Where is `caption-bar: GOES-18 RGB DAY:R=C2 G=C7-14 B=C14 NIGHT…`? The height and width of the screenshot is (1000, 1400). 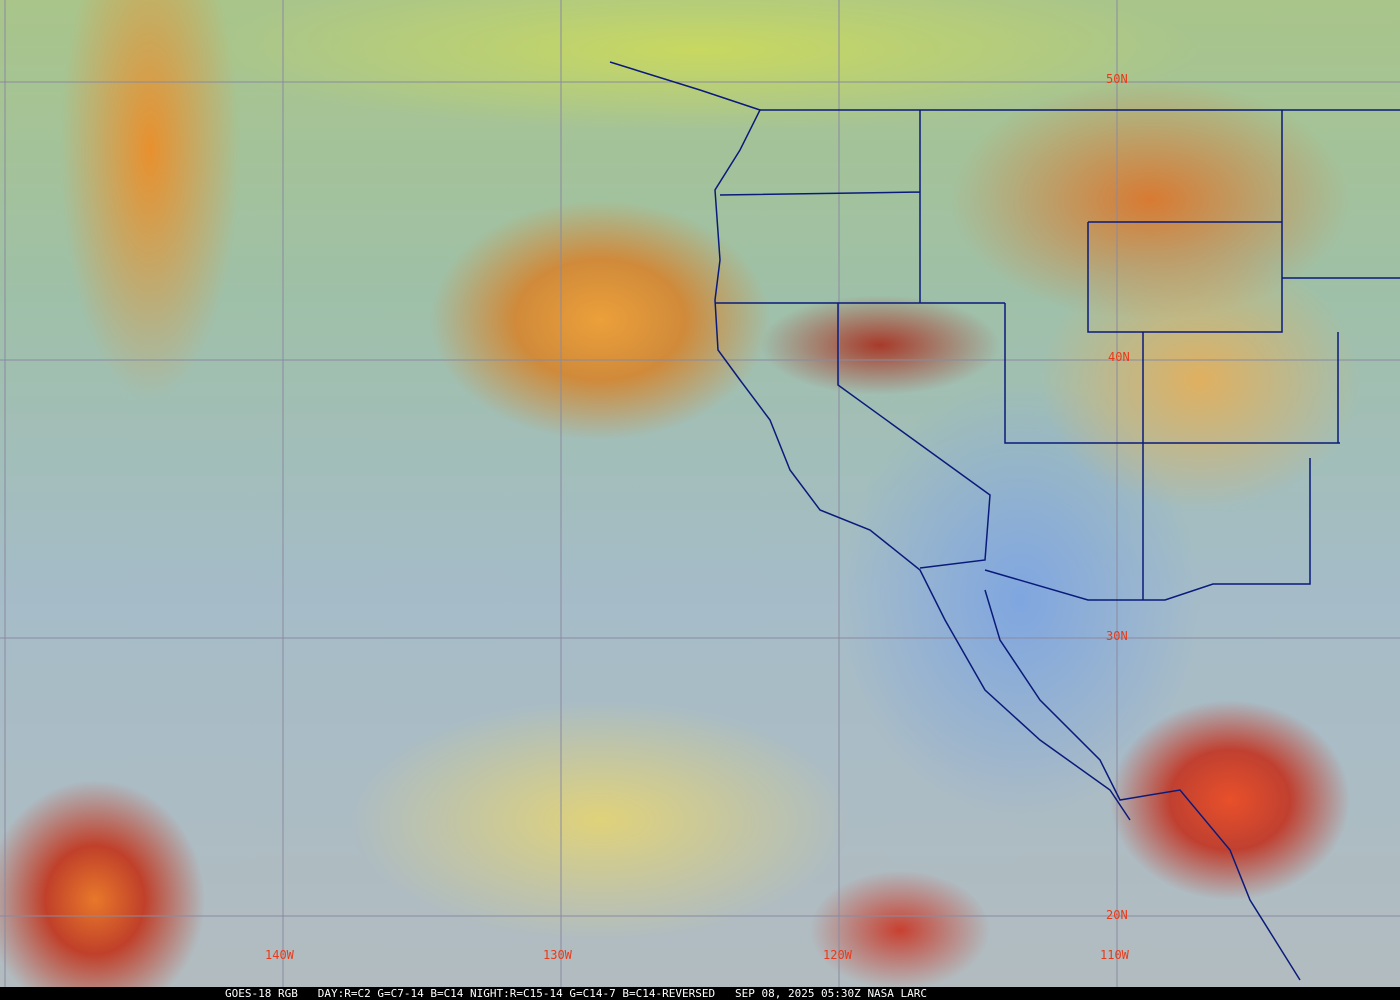 caption-bar: GOES-18 RGB DAY:R=C2 G=C7-14 B=C14 NIGHT… is located at coordinates (700, 993).